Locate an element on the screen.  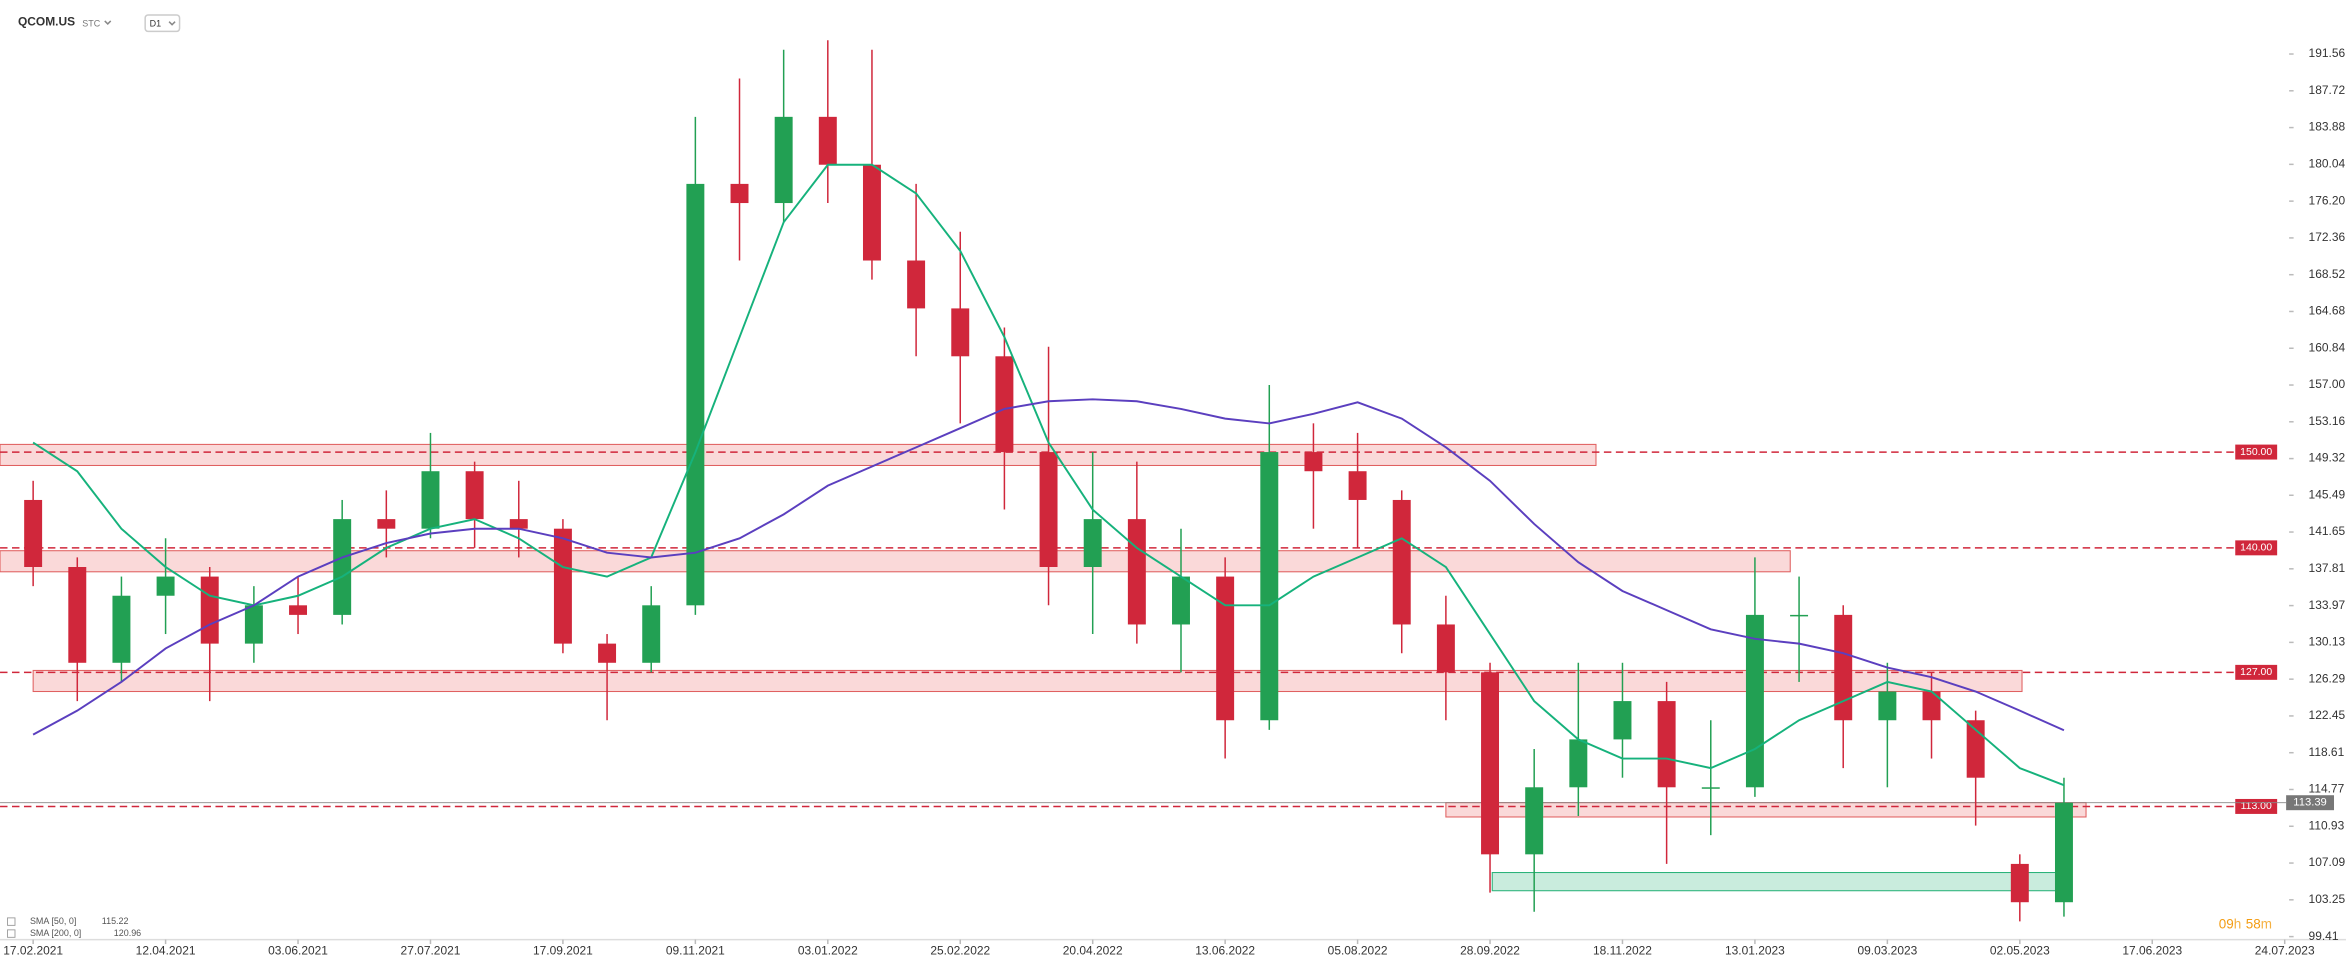
x-tick-label: 13.06.2022 is located at coordinates (1225, 951).